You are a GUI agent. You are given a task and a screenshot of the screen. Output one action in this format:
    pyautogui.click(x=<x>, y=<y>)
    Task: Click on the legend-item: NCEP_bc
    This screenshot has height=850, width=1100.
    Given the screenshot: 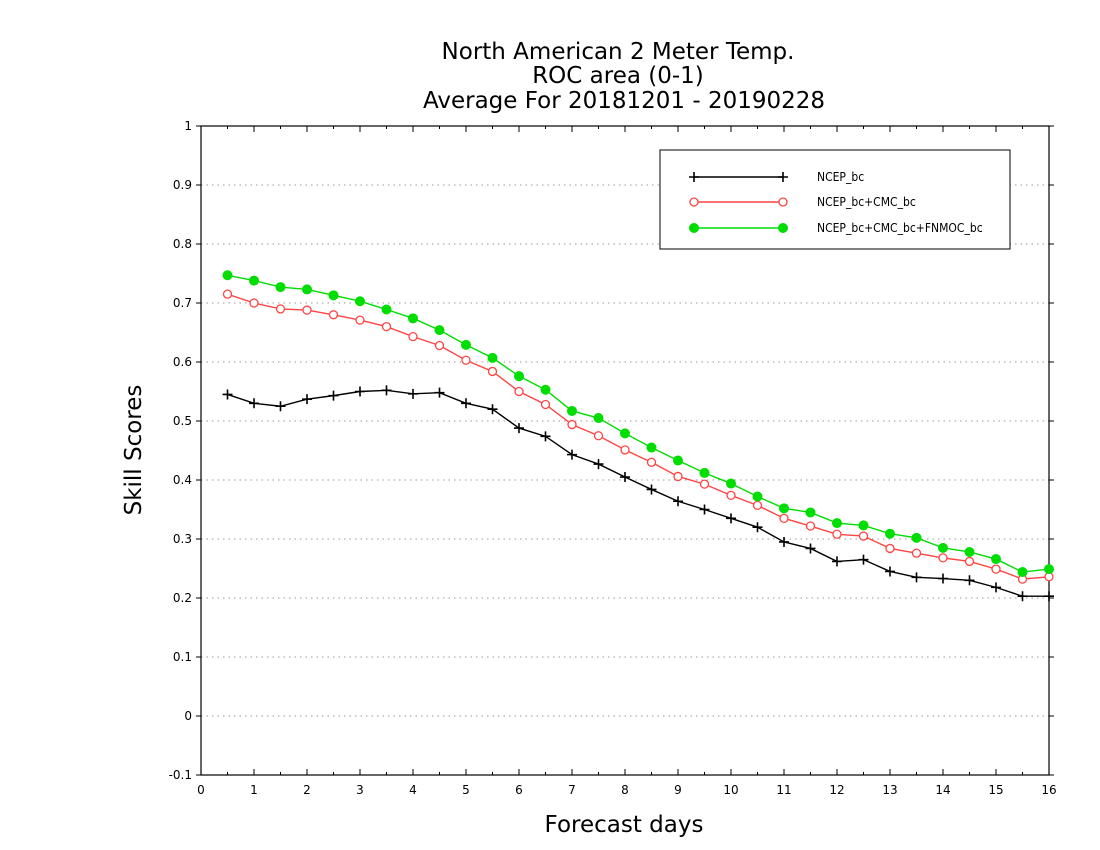 What is the action you would take?
    pyautogui.click(x=776, y=177)
    